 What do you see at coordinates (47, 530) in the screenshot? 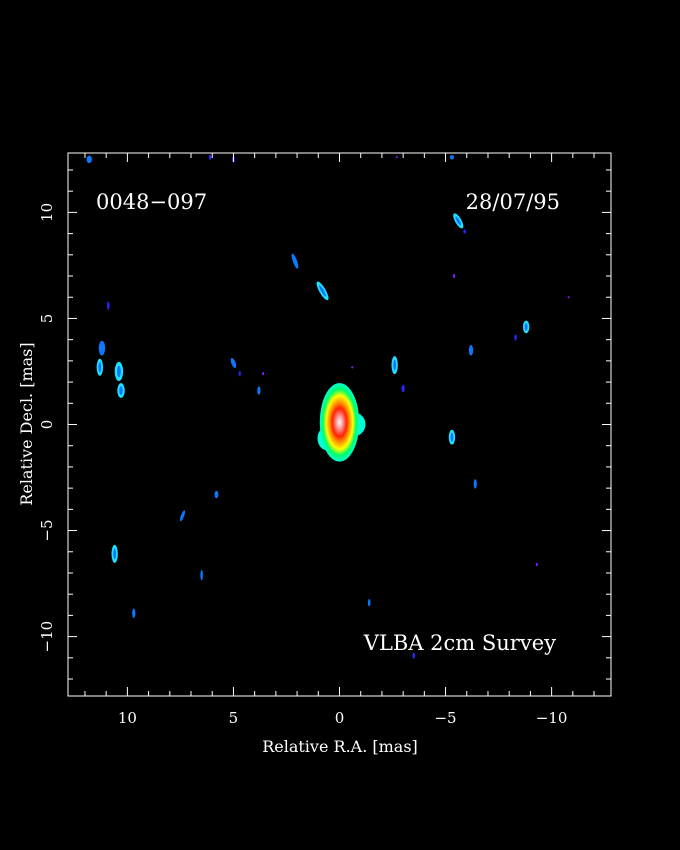
I see `y-tick-label: −5` at bounding box center [47, 530].